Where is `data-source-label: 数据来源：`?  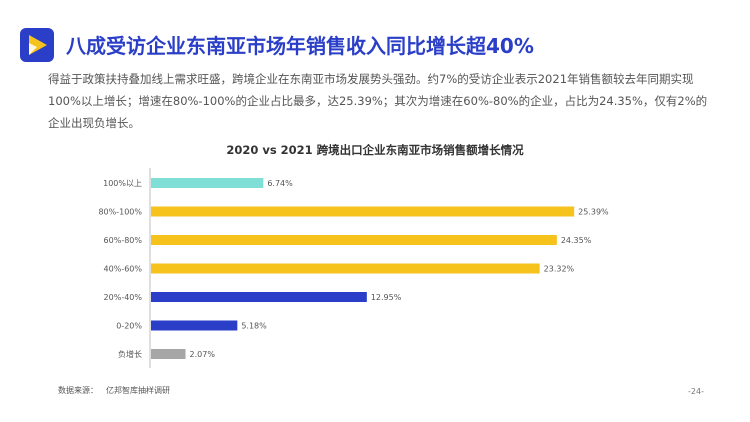 data-source-label: 数据来源： is located at coordinates (78, 390).